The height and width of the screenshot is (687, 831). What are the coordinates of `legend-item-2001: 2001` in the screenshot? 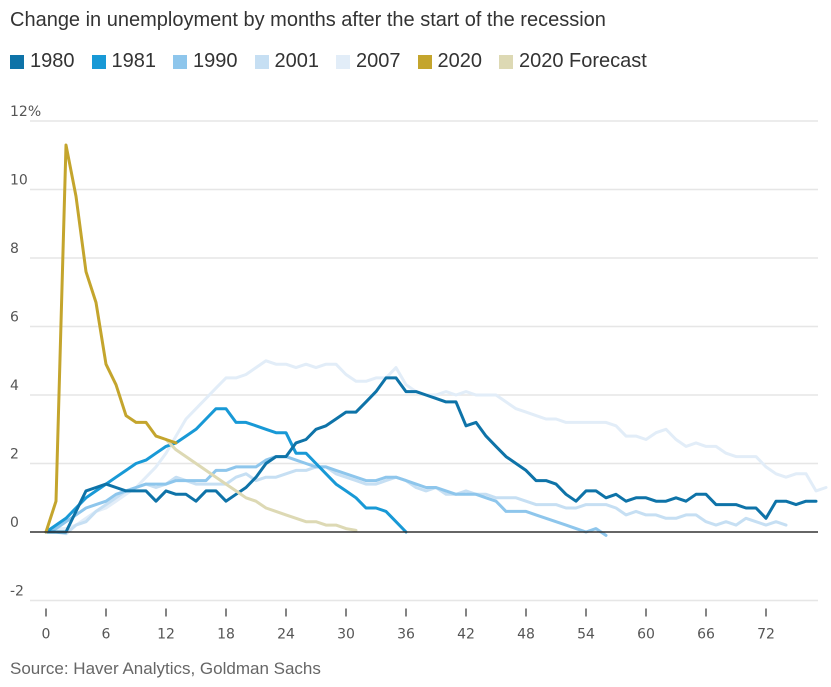 It's located at (287, 61).